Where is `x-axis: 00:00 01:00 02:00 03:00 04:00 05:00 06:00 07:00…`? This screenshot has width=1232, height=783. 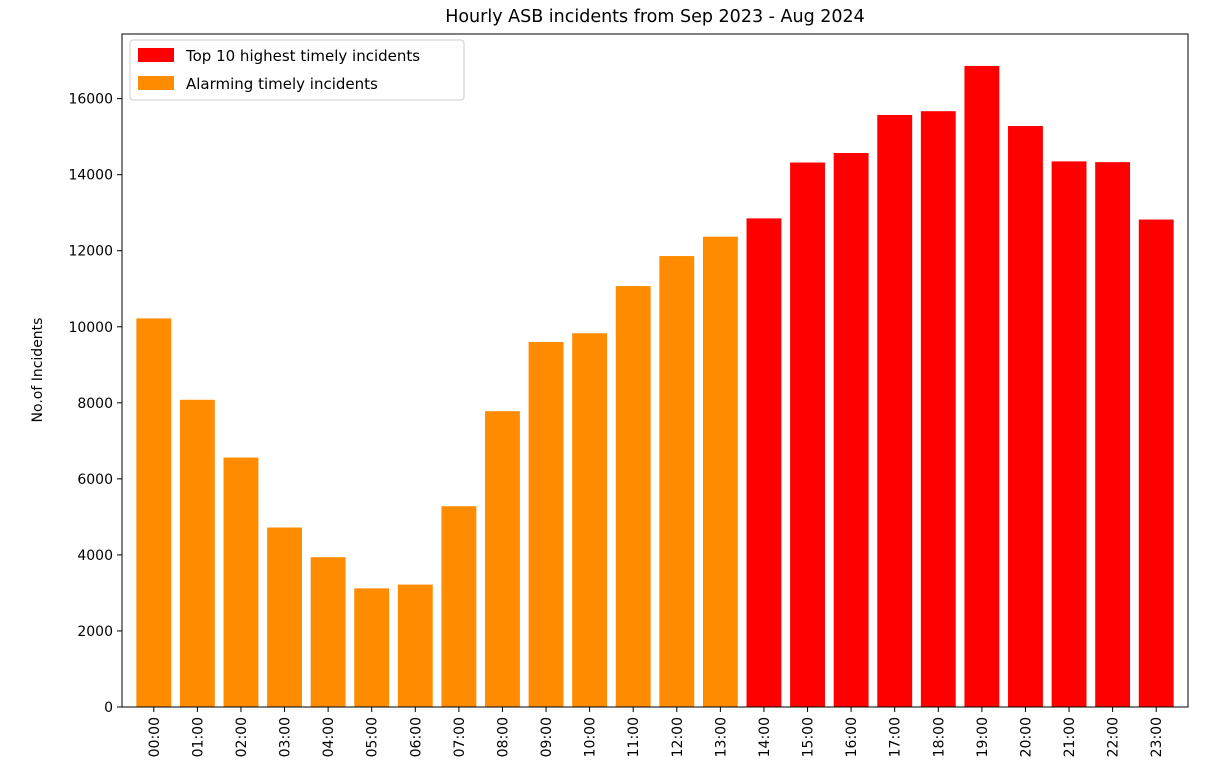
x-axis: 00:00 01:00 02:00 03:00 04:00 05:00 06:00 07:00… is located at coordinates (656, 732).